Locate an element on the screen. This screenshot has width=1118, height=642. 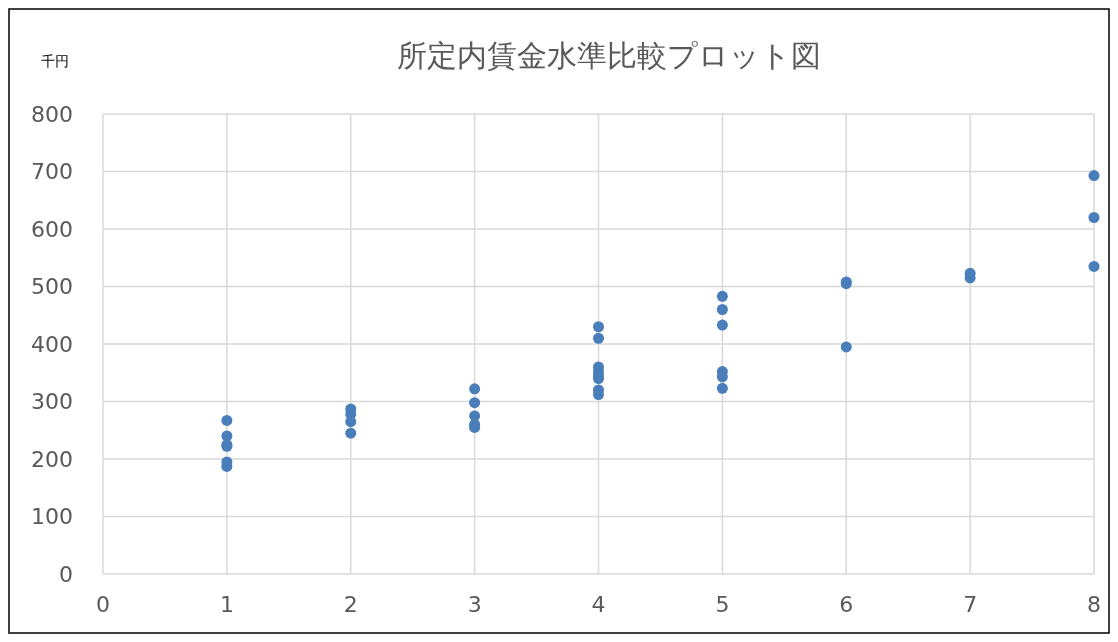
x-tick-label: 8 is located at coordinates (1094, 604).